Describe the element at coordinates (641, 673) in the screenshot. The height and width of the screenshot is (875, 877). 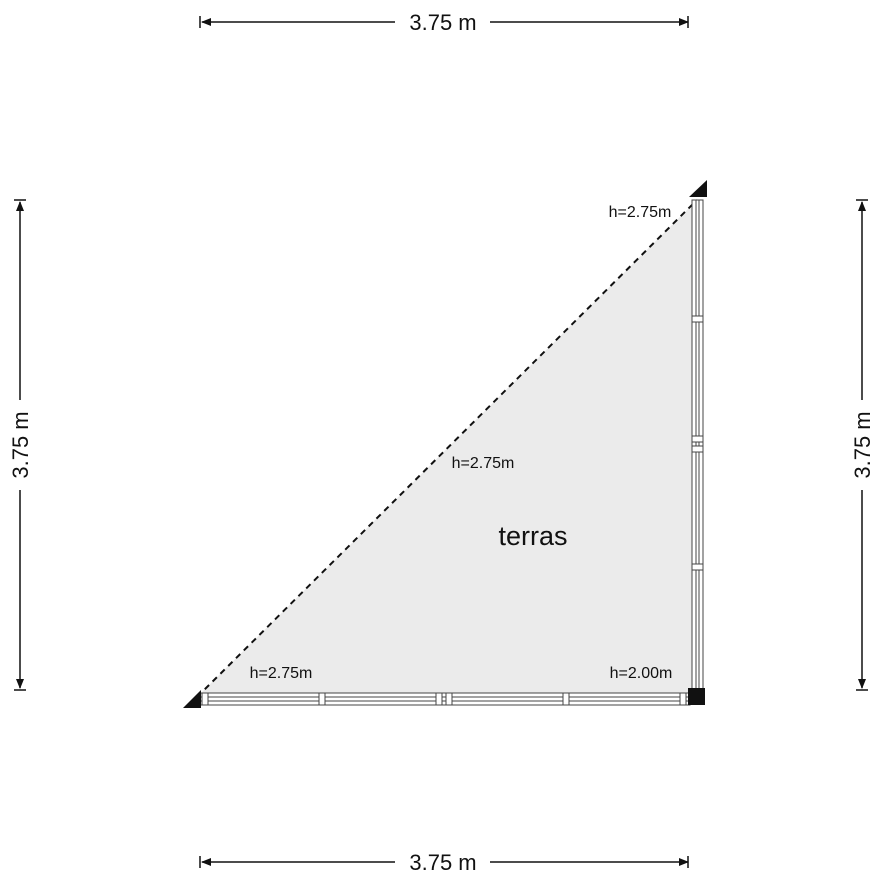
I see `height-label: h=2.00m` at that location.